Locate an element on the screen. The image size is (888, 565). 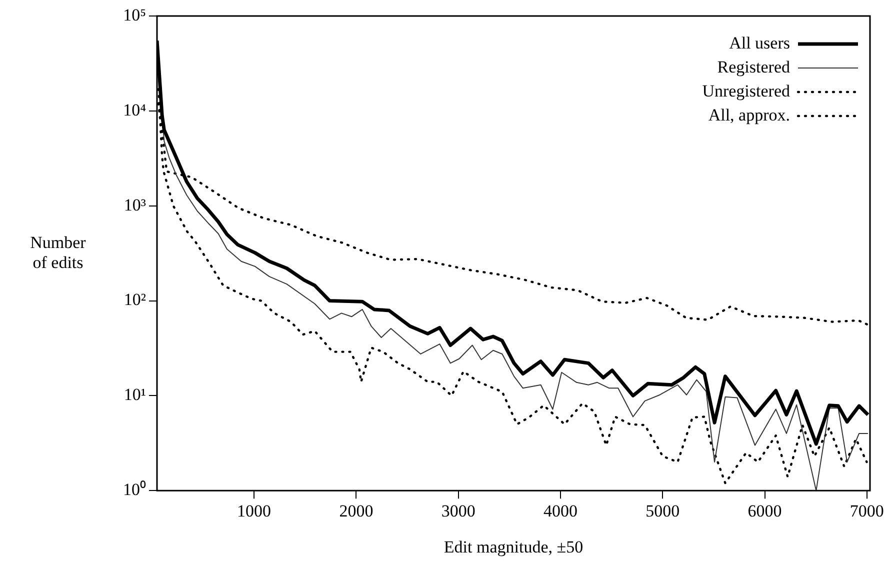
y-tick-label: 10⁰ is located at coordinates (134, 490).